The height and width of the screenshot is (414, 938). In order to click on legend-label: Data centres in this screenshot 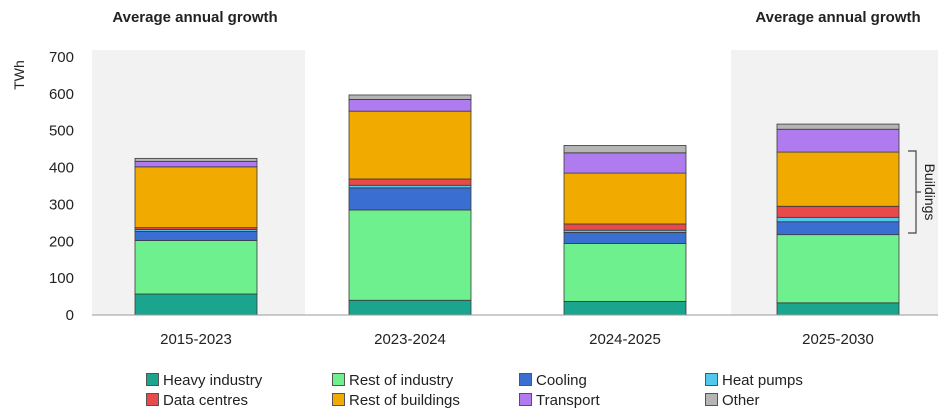, I will do `click(206, 400)`.